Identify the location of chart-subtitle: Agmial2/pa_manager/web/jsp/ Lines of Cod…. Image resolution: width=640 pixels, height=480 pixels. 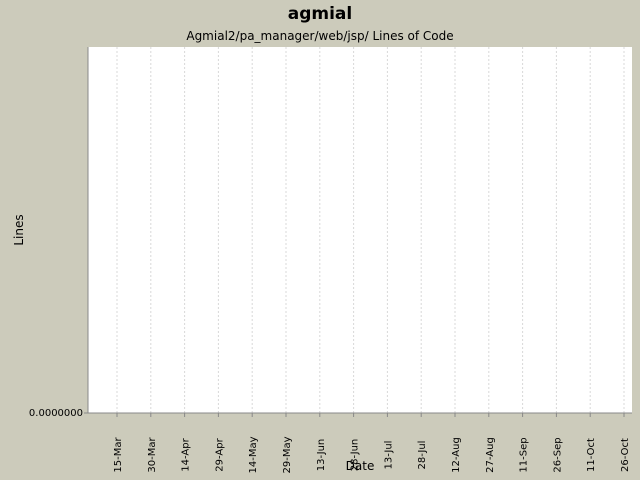
(320, 36).